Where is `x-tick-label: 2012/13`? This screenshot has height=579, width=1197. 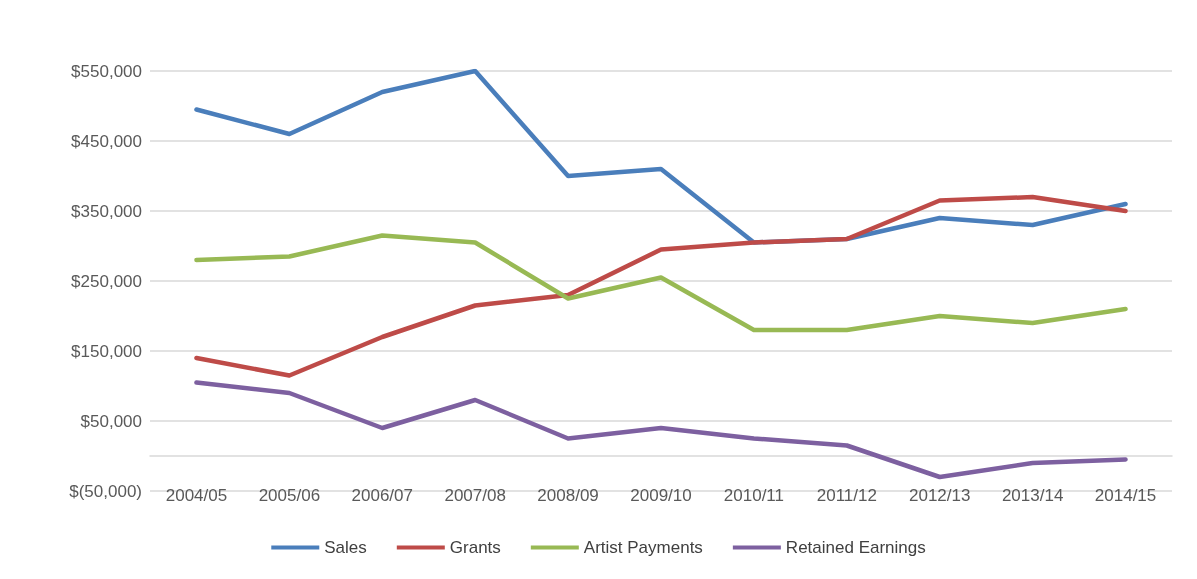
x-tick-label: 2012/13 is located at coordinates (940, 495).